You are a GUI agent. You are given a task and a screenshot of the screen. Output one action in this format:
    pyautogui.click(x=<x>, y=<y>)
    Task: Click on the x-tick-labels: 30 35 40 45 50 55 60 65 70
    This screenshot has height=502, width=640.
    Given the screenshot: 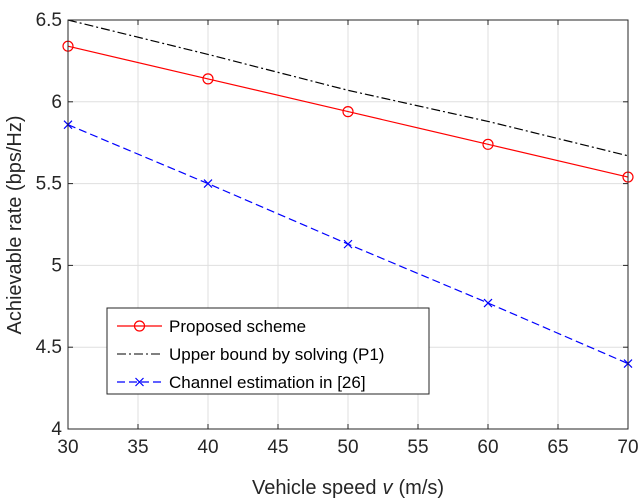 What is the action you would take?
    pyautogui.click(x=347, y=447)
    